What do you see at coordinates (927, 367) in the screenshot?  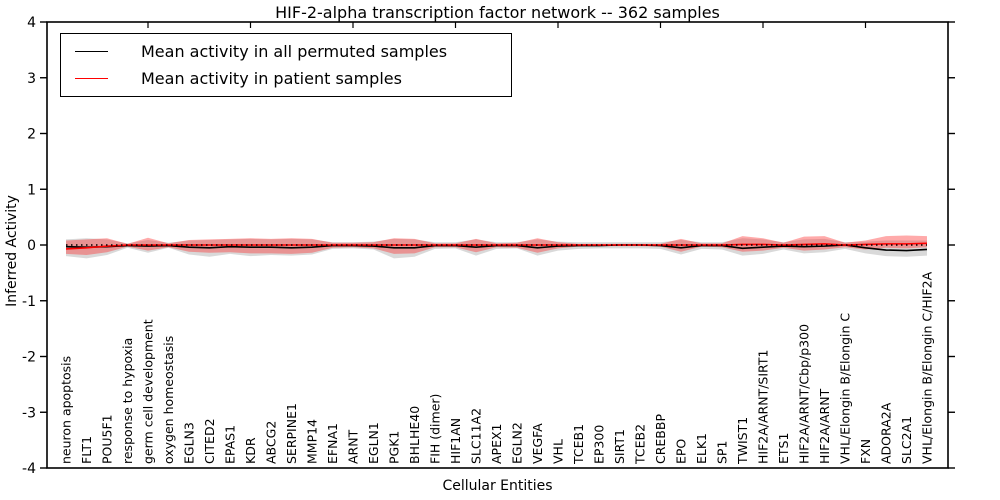 I see `x-category-label: VHL/Elongin B/Elongin C/HIF2A` at bounding box center [927, 367].